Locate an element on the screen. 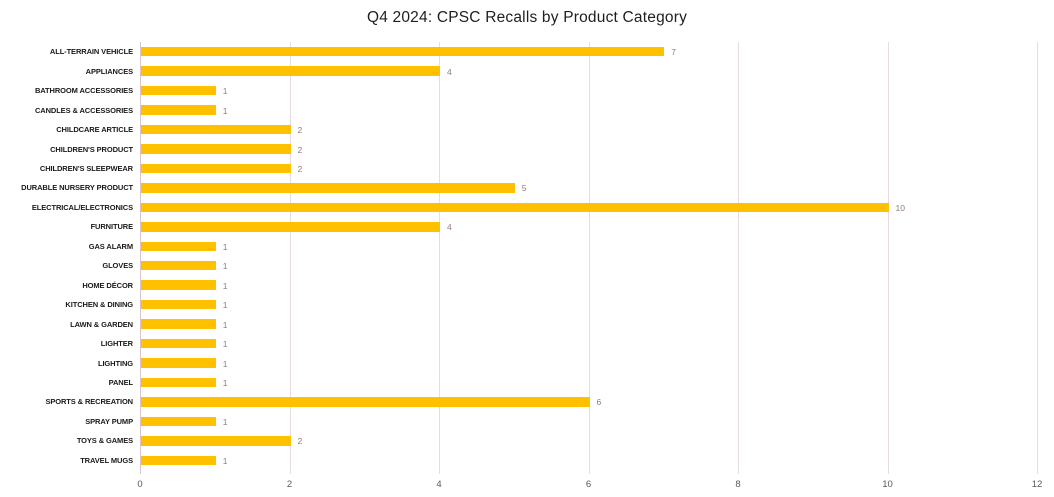  x-tick-label: 8 is located at coordinates (738, 484).